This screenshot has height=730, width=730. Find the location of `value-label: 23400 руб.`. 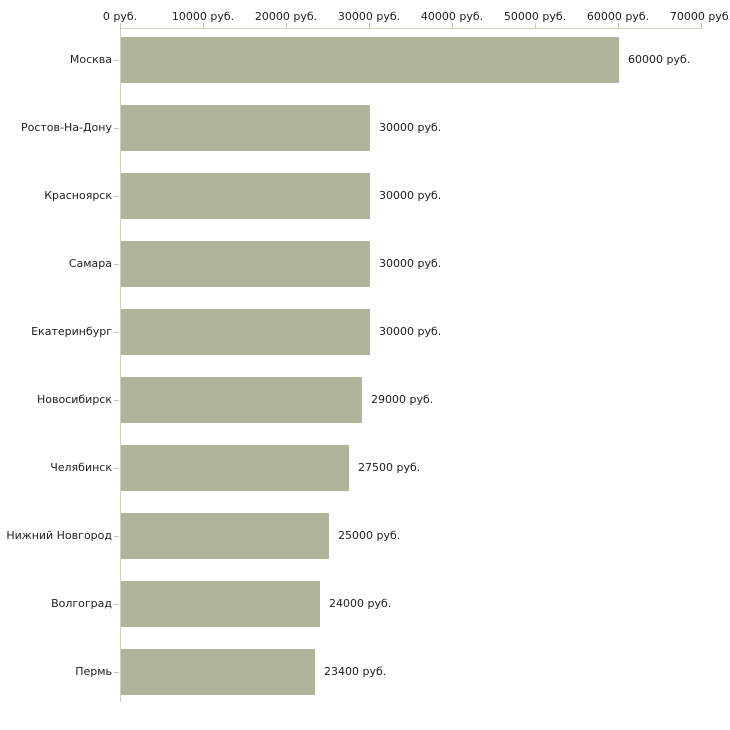

value-label: 23400 руб. is located at coordinates (355, 671).